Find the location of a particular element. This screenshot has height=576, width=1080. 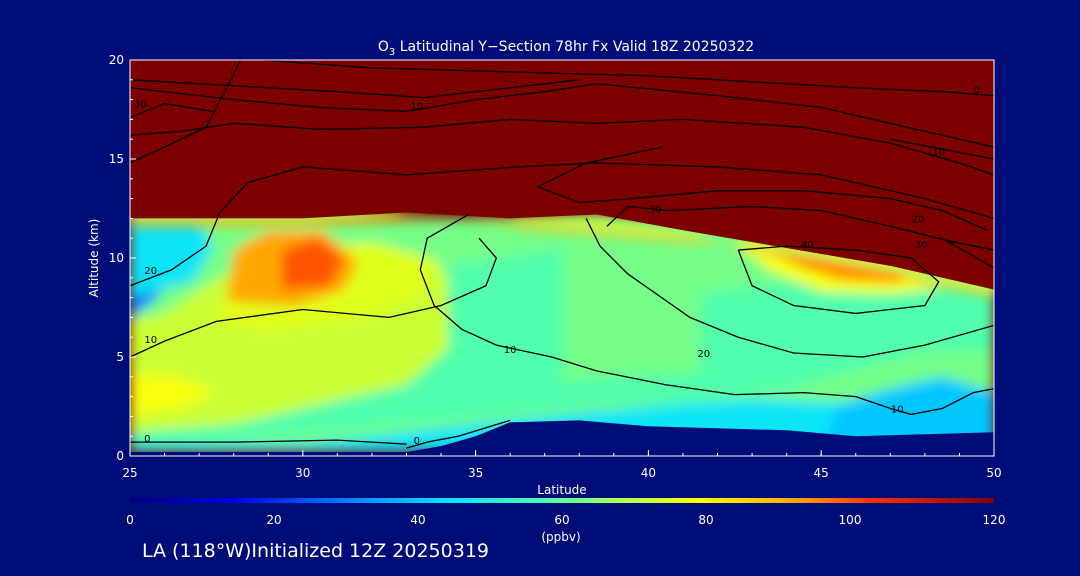

colorbar-tick-label: 0 is located at coordinates (130, 520).